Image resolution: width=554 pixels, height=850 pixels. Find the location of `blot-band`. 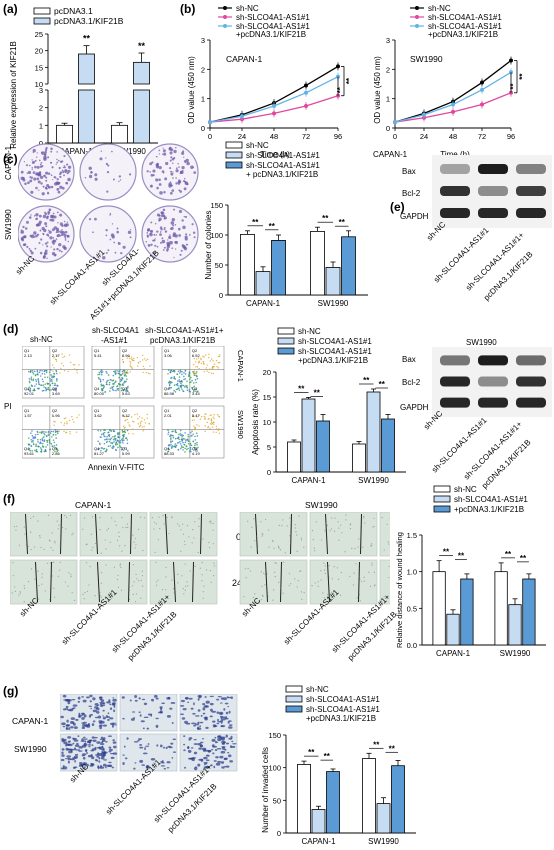

blot-band is located at coordinates (493, 402).